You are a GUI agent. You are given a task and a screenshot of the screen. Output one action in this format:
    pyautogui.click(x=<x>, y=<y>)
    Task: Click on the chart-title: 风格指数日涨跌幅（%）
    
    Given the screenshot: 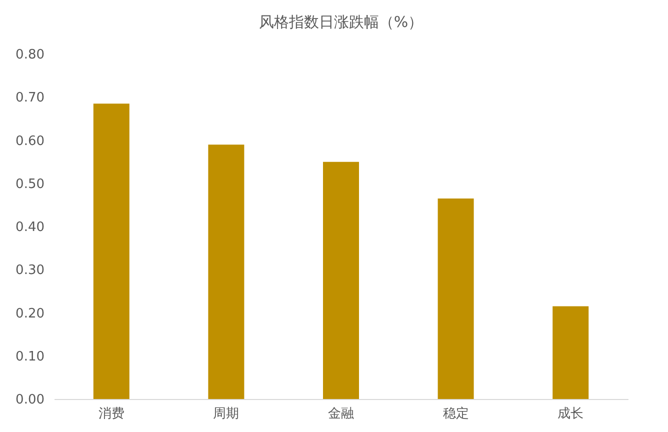 What is the action you would take?
    pyautogui.click(x=341, y=22)
    